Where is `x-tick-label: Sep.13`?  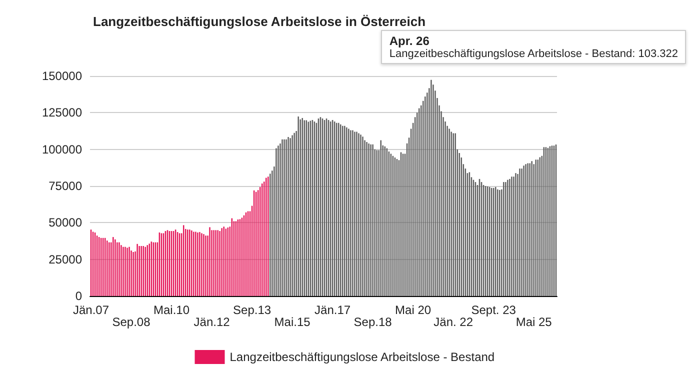
x-tick-label: Sep.13 is located at coordinates (252, 310).